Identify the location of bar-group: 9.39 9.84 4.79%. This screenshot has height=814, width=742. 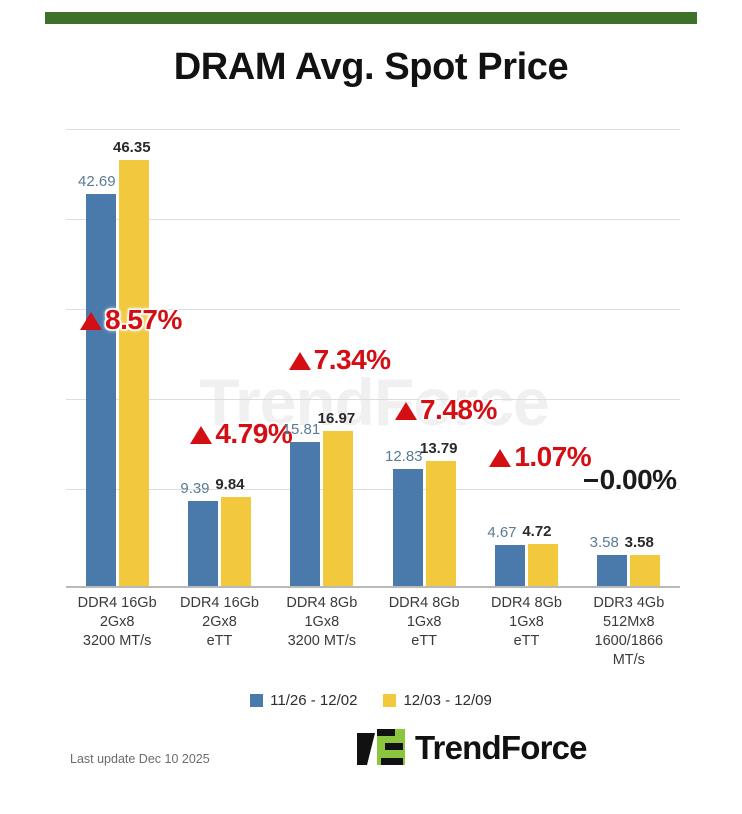
(230, 357).